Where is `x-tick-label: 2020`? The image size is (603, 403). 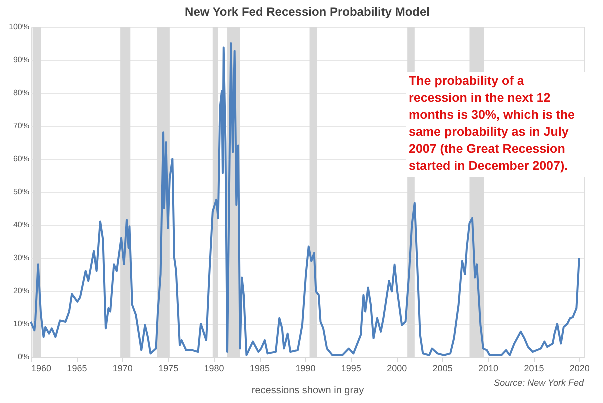
x-tick-label: 2020 is located at coordinates (580, 369).